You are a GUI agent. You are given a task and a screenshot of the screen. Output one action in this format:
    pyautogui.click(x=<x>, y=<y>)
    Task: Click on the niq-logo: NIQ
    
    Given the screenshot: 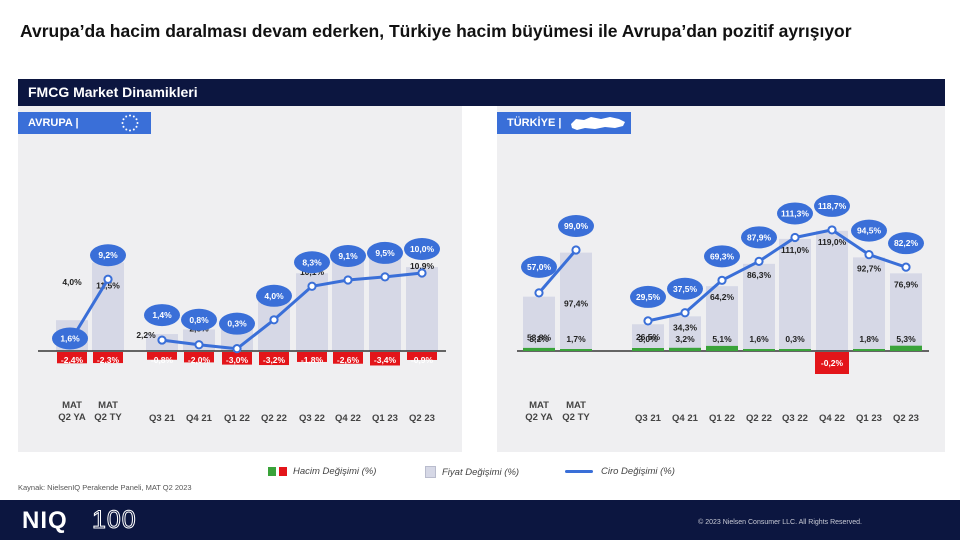 What is the action you would take?
    pyautogui.click(x=45, y=520)
    